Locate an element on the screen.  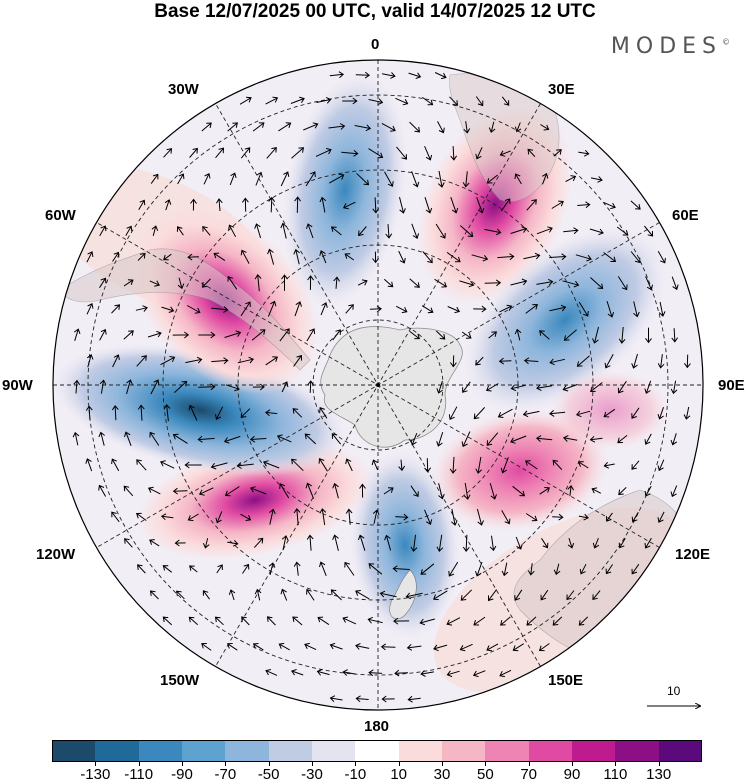
colorbar-tick-label: 70 is located at coordinates (528, 774).